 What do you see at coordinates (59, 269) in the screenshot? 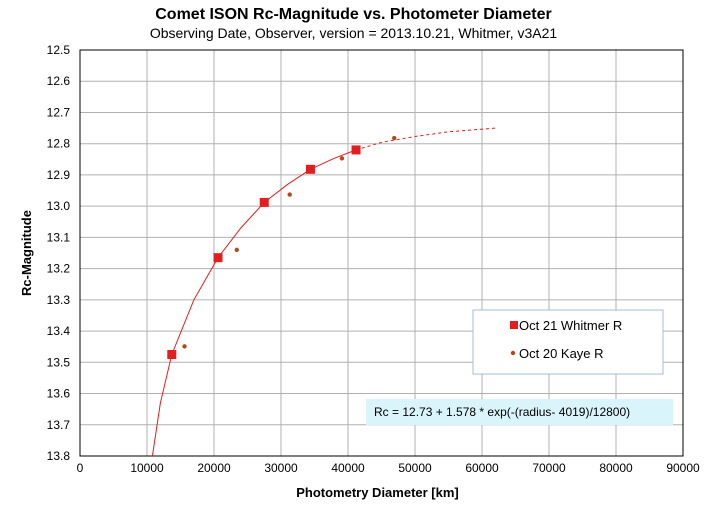
I see `y-tick-label: 13.2` at bounding box center [59, 269].